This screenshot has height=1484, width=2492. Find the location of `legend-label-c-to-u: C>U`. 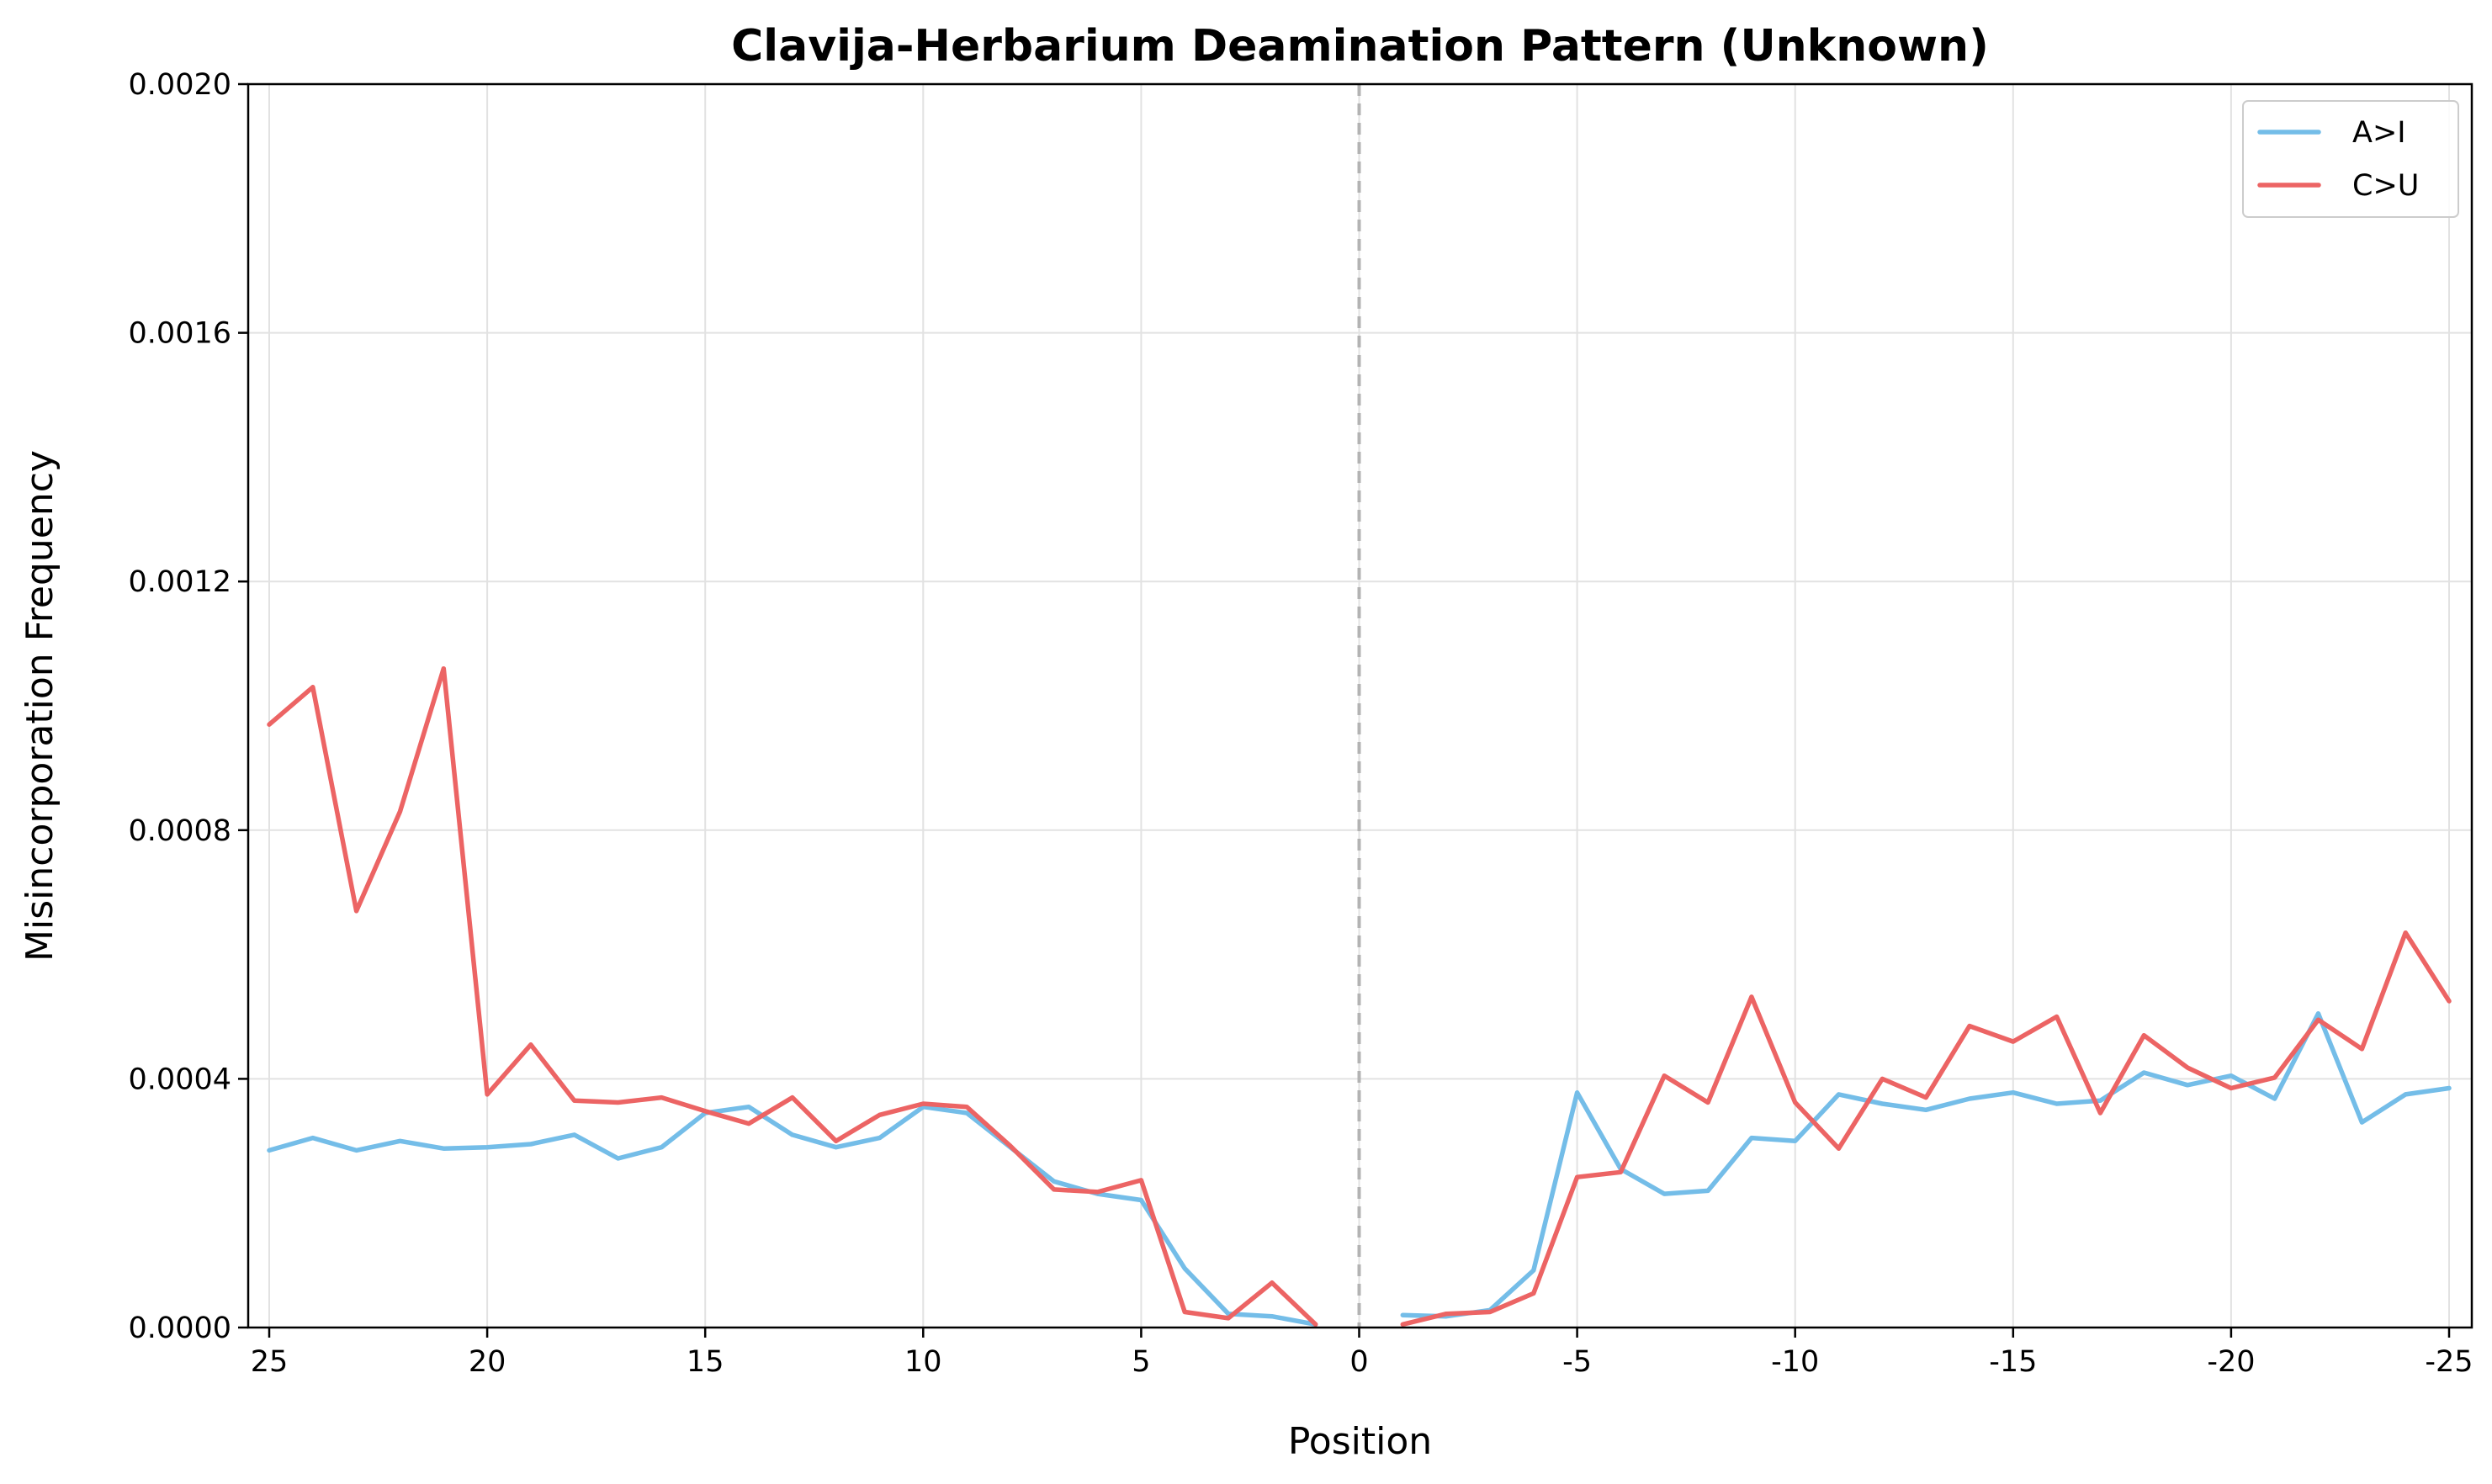

legend-label-c-to-u: C>U is located at coordinates (2385, 186).